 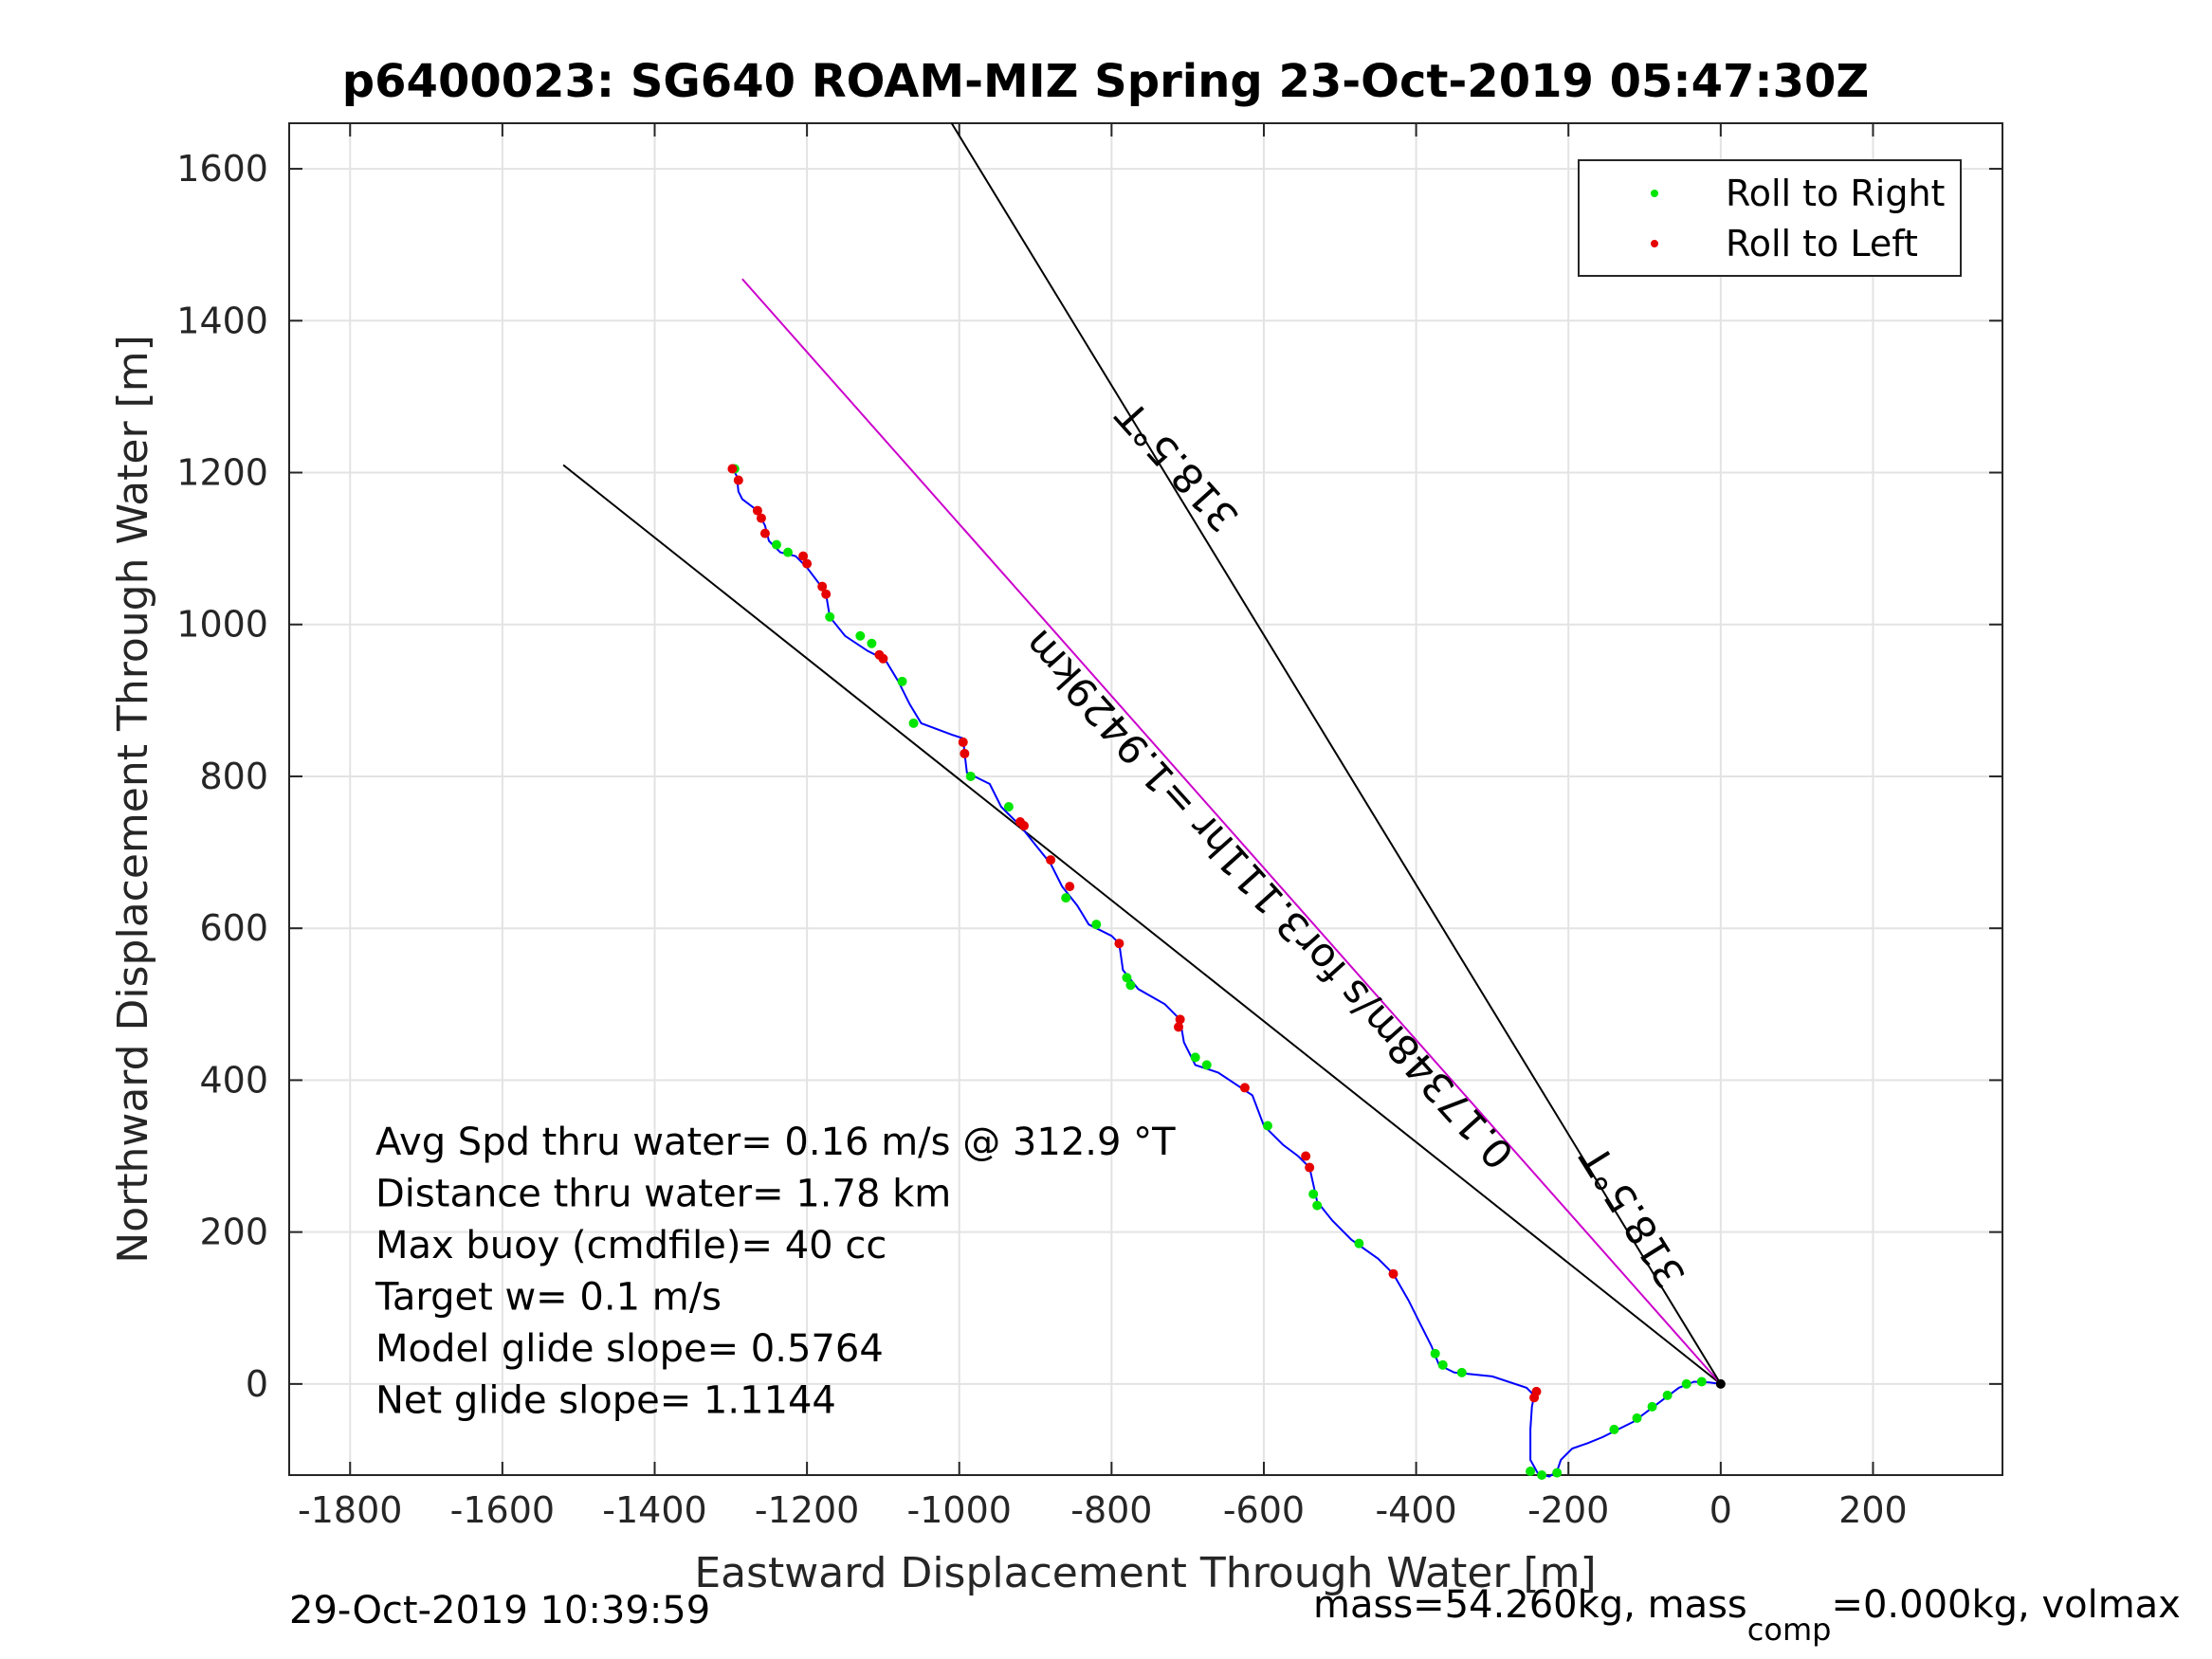 What do you see at coordinates (959, 1510) in the screenshot?
I see `x-tick-label: -1000` at bounding box center [959, 1510].